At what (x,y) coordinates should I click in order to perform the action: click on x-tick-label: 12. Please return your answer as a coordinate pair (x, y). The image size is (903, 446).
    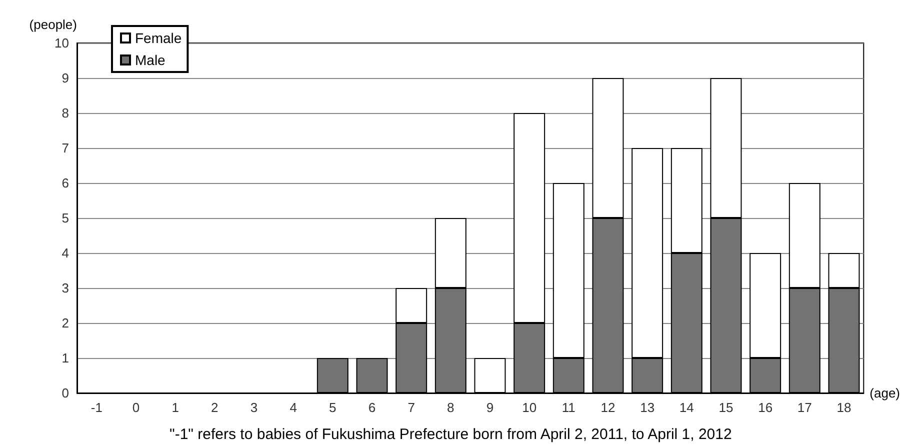
    Looking at the image, I should click on (608, 407).